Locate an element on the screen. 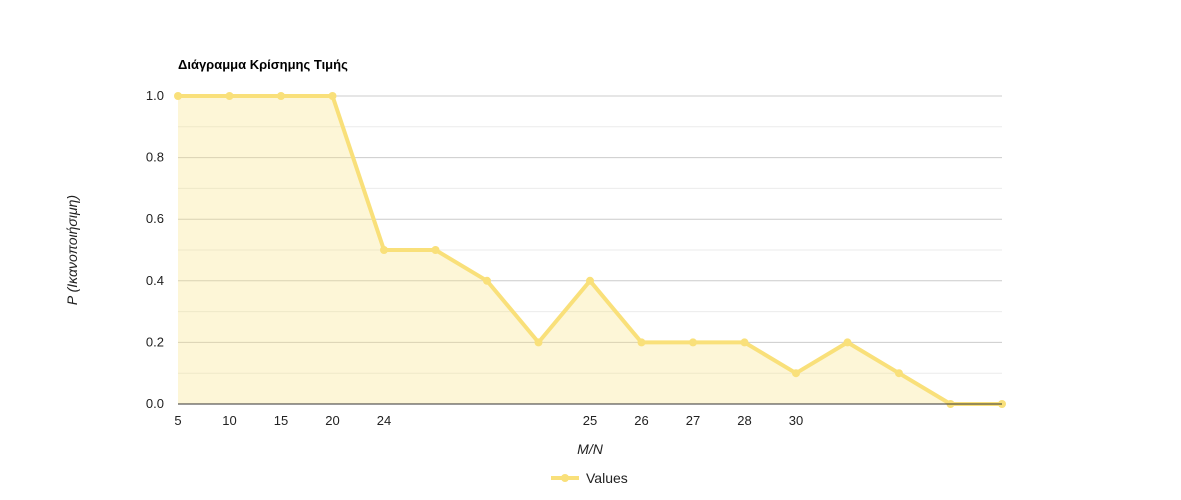 The height and width of the screenshot is (500, 1181). x-tick-label: 27 is located at coordinates (693, 420).